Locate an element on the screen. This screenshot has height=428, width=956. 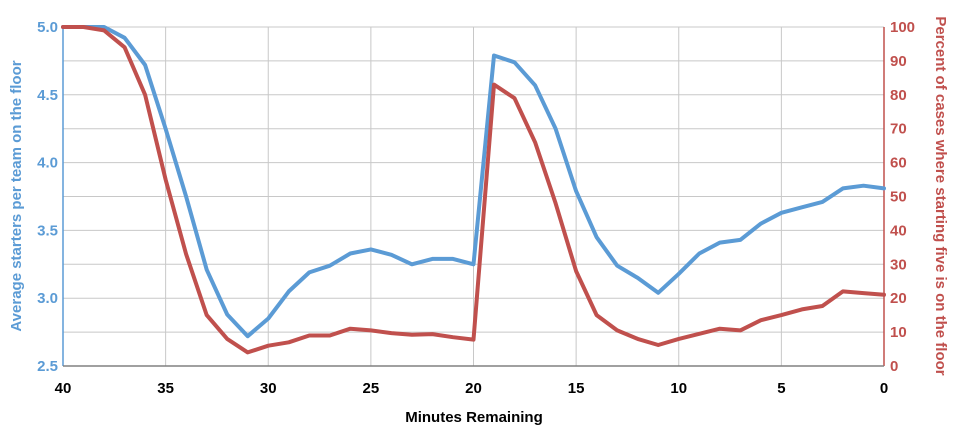
right-tick-label: 70 is located at coordinates (898, 129).